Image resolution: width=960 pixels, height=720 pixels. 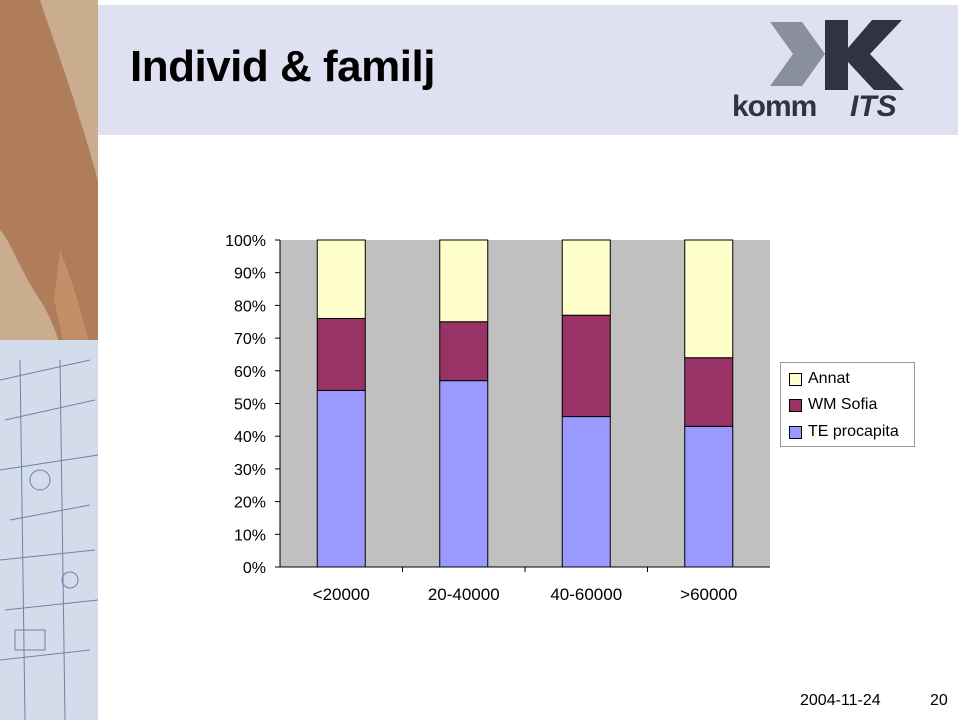 I want to click on blueprint-hand-image, so click(x=49, y=360).